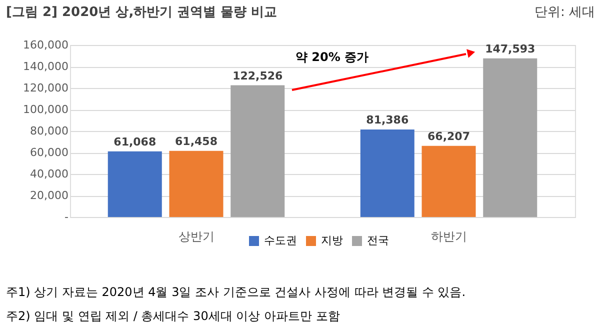 The width and height of the screenshot is (601, 331). What do you see at coordinates (258, 75) in the screenshot?
I see `data-label: 122,526` at bounding box center [258, 75].